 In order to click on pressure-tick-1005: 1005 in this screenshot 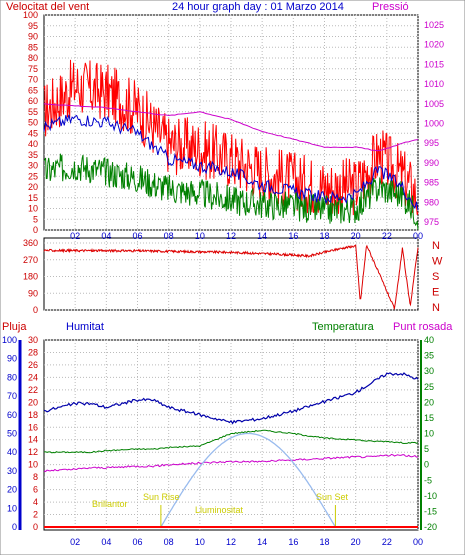, I will do `click(434, 104)`.